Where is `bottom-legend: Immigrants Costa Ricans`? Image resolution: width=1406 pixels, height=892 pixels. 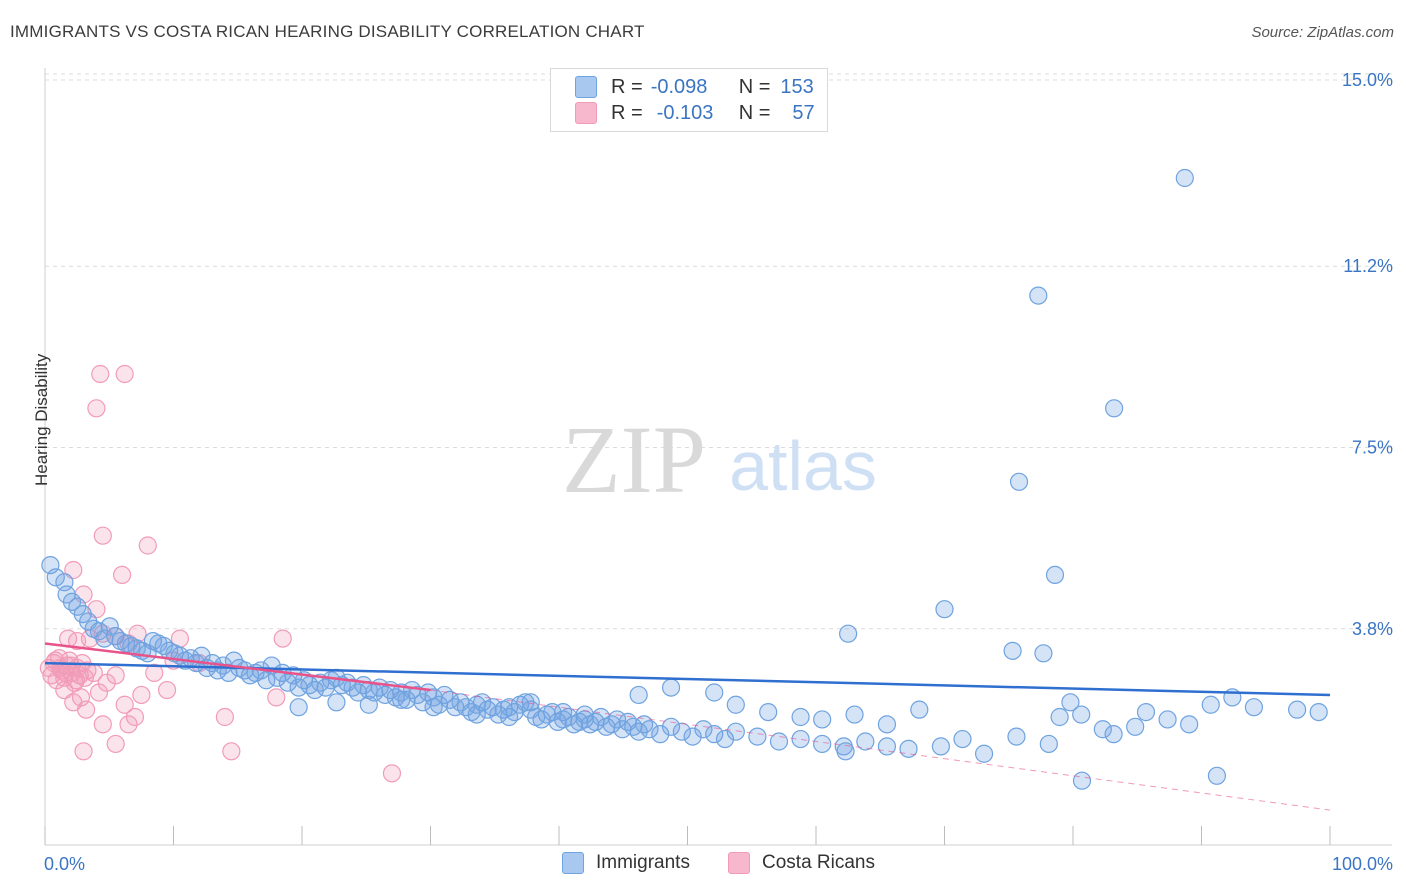 bottom-legend: Immigrants Costa Ricans is located at coordinates (703, 865).